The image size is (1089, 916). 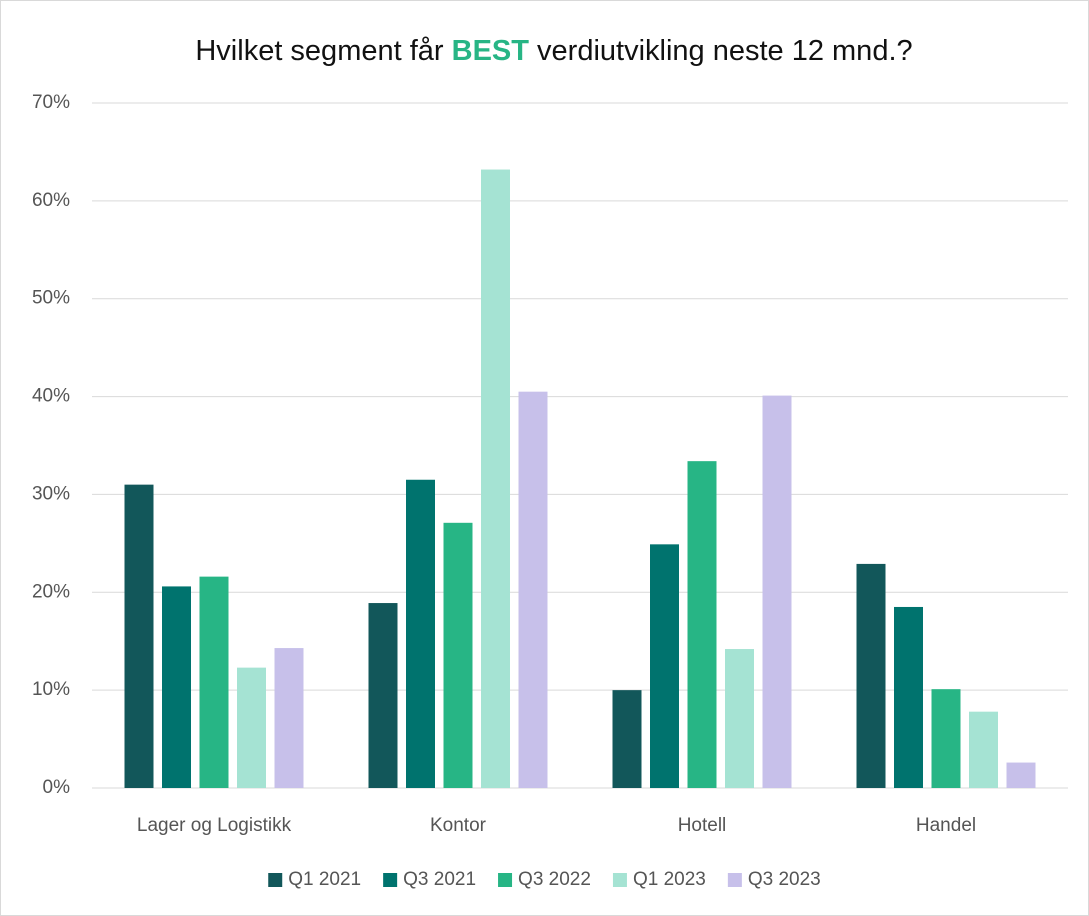 What do you see at coordinates (51, 591) in the screenshot?
I see `y-tick-label: 20%` at bounding box center [51, 591].